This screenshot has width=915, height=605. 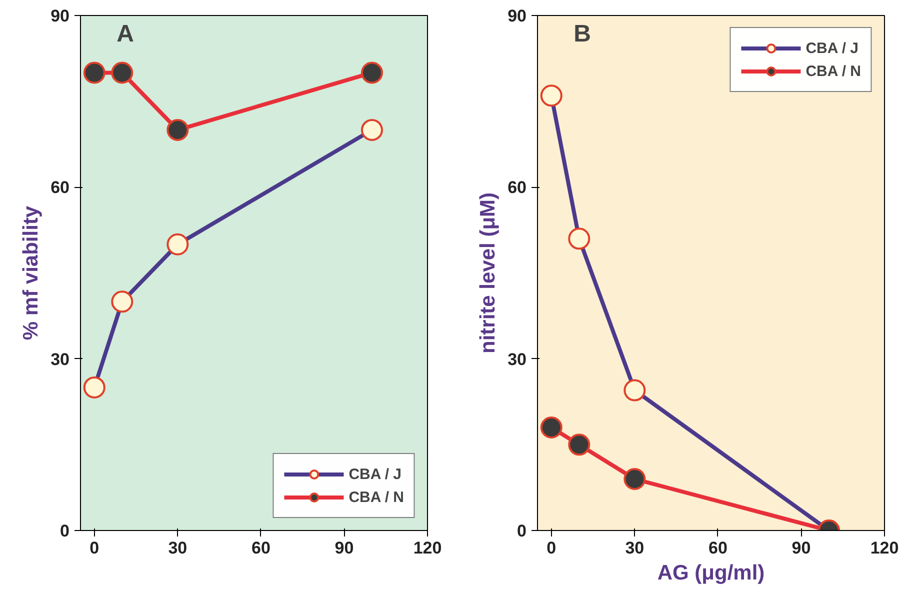 What do you see at coordinates (125, 34) in the screenshot?
I see `chart-title: A` at bounding box center [125, 34].